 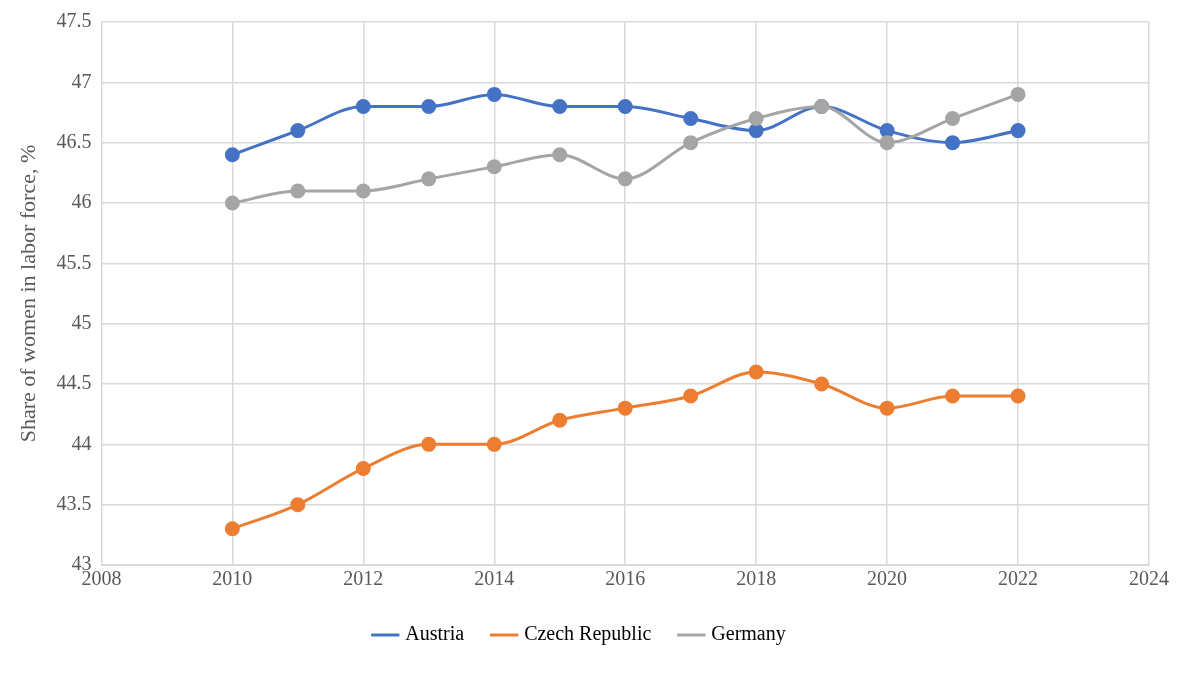 What do you see at coordinates (1149, 578) in the screenshot?
I see `x-tick-label: 2024` at bounding box center [1149, 578].